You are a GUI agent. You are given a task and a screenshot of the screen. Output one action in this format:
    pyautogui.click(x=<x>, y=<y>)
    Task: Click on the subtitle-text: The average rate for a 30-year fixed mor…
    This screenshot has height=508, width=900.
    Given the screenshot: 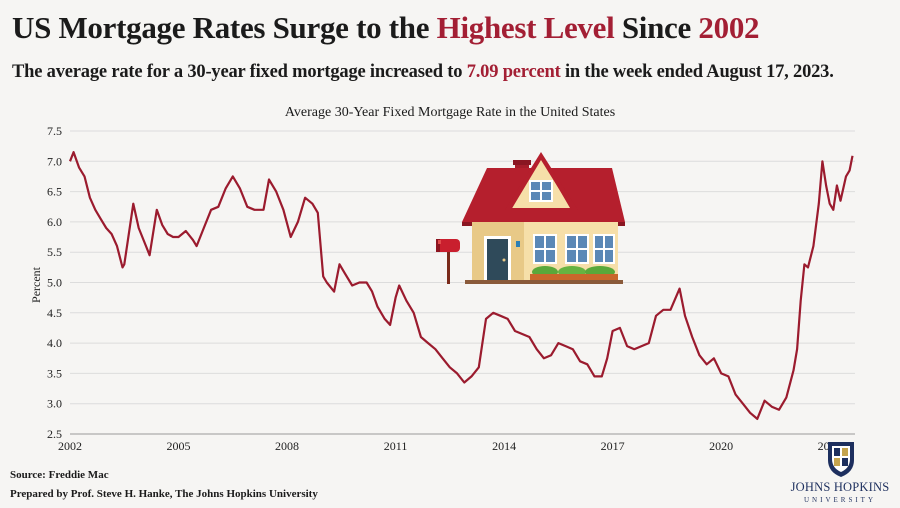 What is the action you would take?
    pyautogui.click(x=239, y=72)
    